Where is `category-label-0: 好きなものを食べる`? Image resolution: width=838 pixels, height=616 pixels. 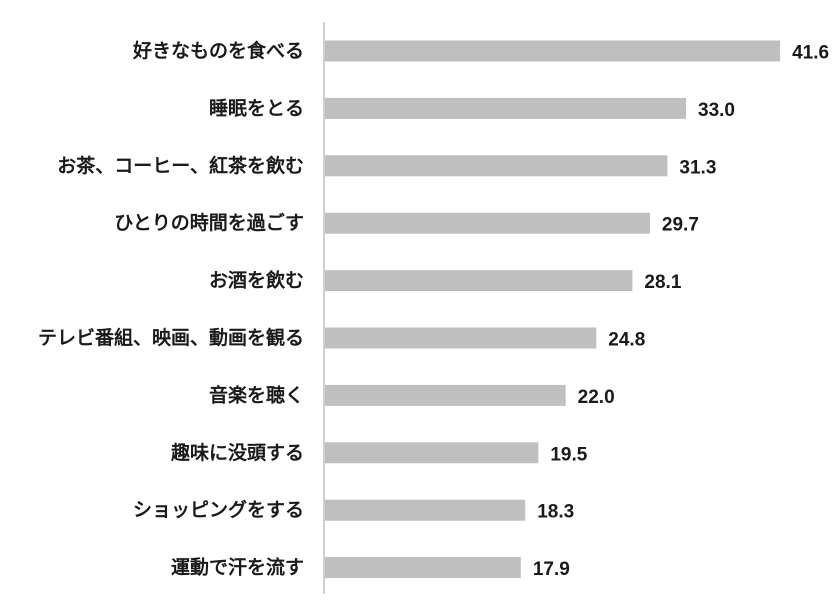
category-label-0: 好きなものを食べる is located at coordinates (218, 50).